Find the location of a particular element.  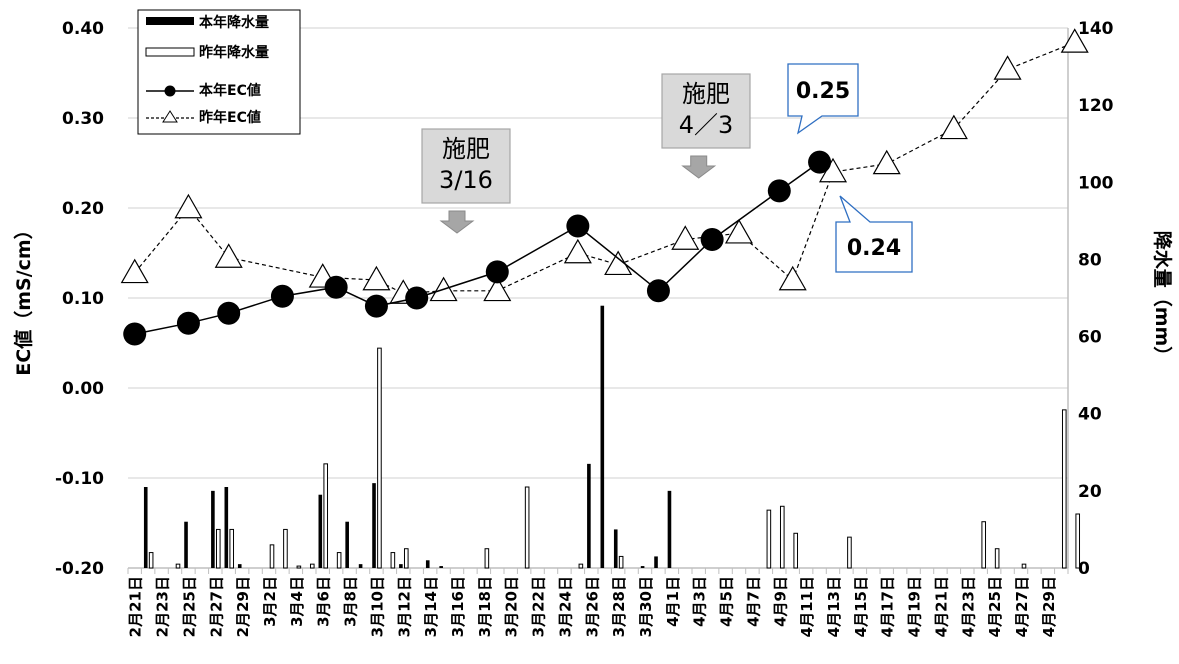

x-tick-label: 3月6日 is located at coordinates (324, 601).